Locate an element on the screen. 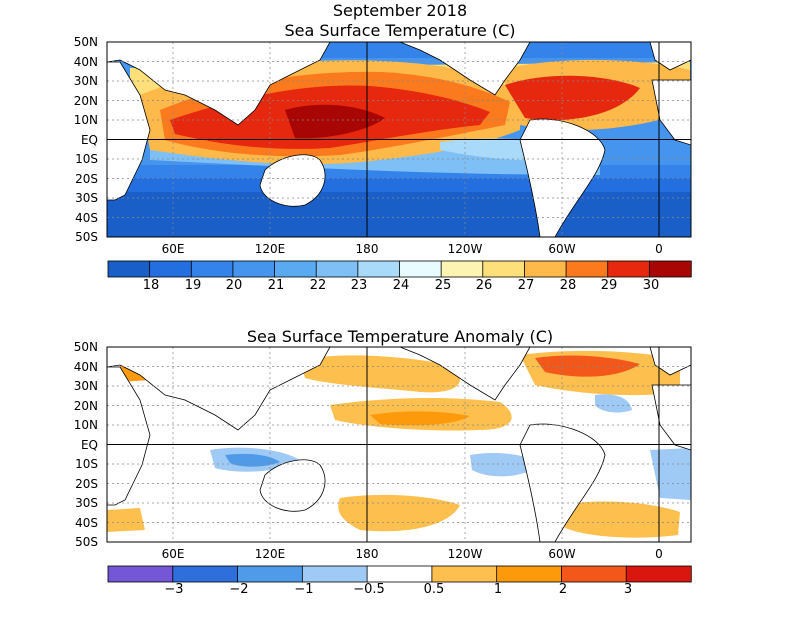 The width and height of the screenshot is (800, 618). sst-colorbar-swatch is located at coordinates (670, 269).